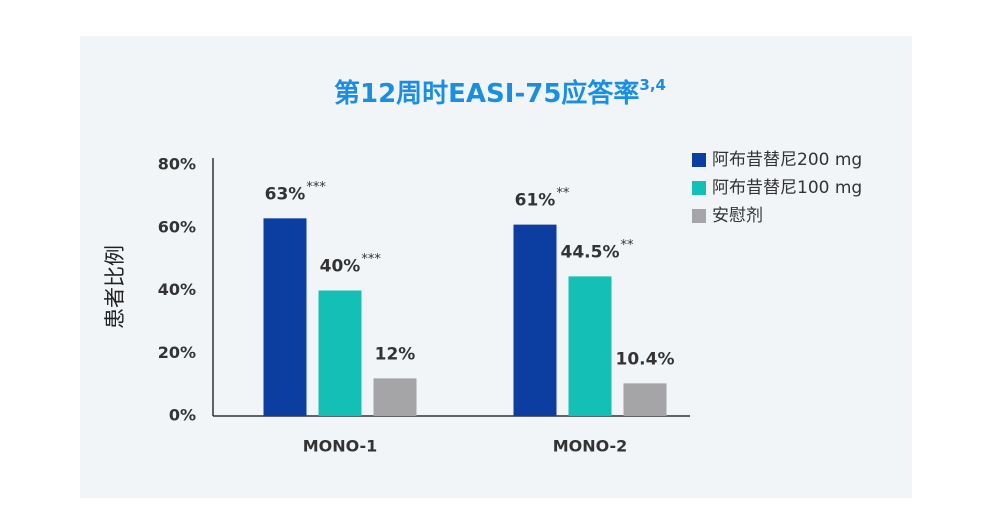 The height and width of the screenshot is (532, 991). Describe the element at coordinates (590, 446) in the screenshot. I see `x-tick-label: MONO-2` at that location.